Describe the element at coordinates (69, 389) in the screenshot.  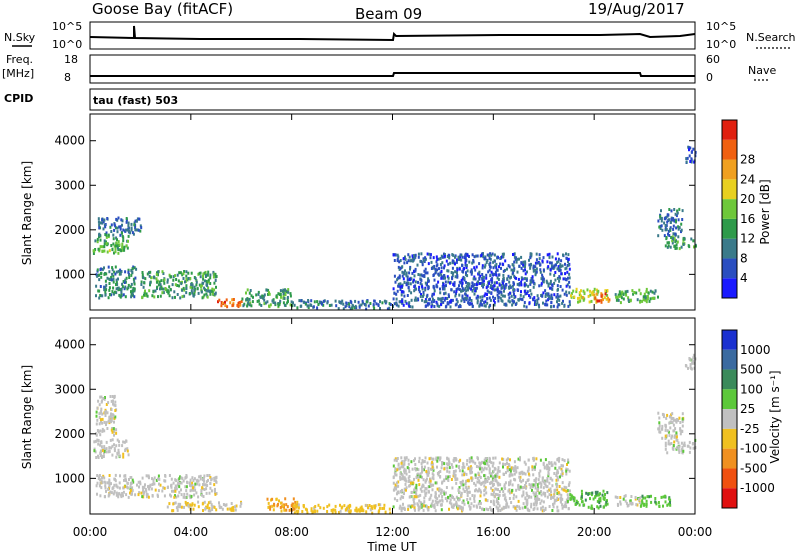
I see `y-tick-label: 3000` at that location.